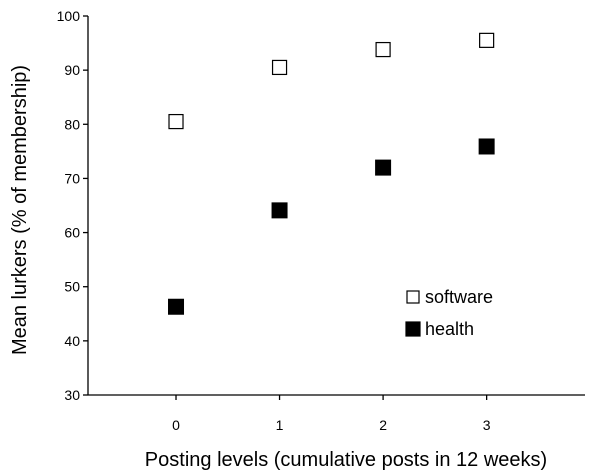 The width and height of the screenshot is (595, 474). I want to click on x-tick-label: 0, so click(176, 425).